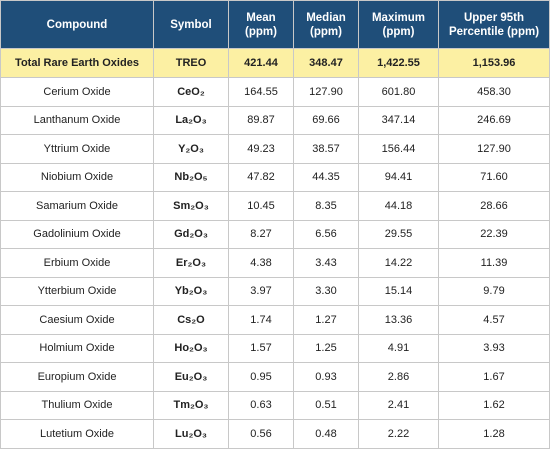 The width and height of the screenshot is (550, 449). I want to click on symbol-cell: Ho₂O₃, so click(191, 348).